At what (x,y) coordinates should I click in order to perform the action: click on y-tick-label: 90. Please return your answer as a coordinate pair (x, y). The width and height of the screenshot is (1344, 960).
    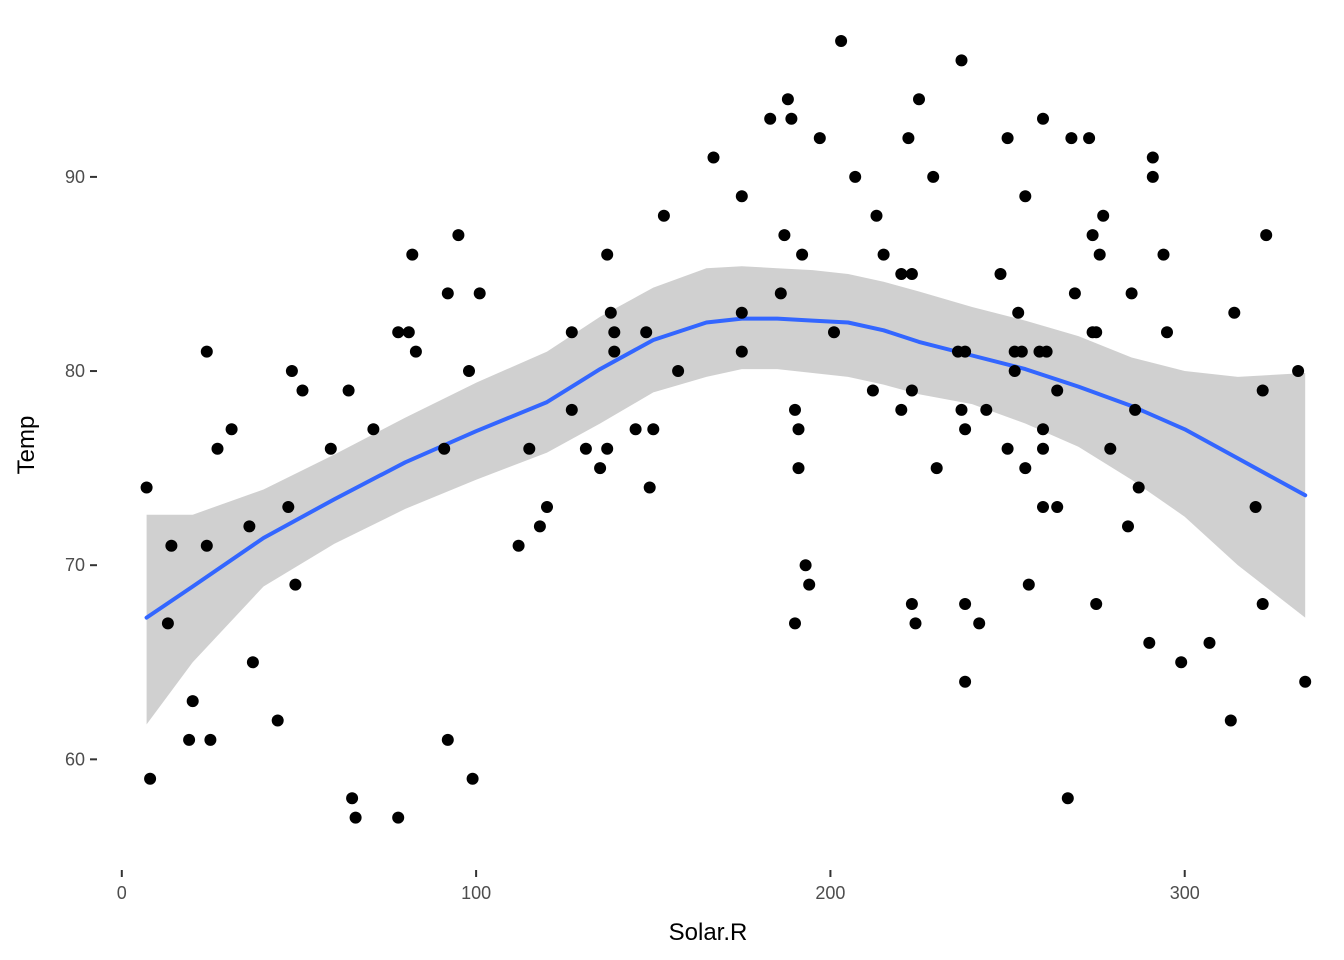
    Looking at the image, I should click on (75, 177).